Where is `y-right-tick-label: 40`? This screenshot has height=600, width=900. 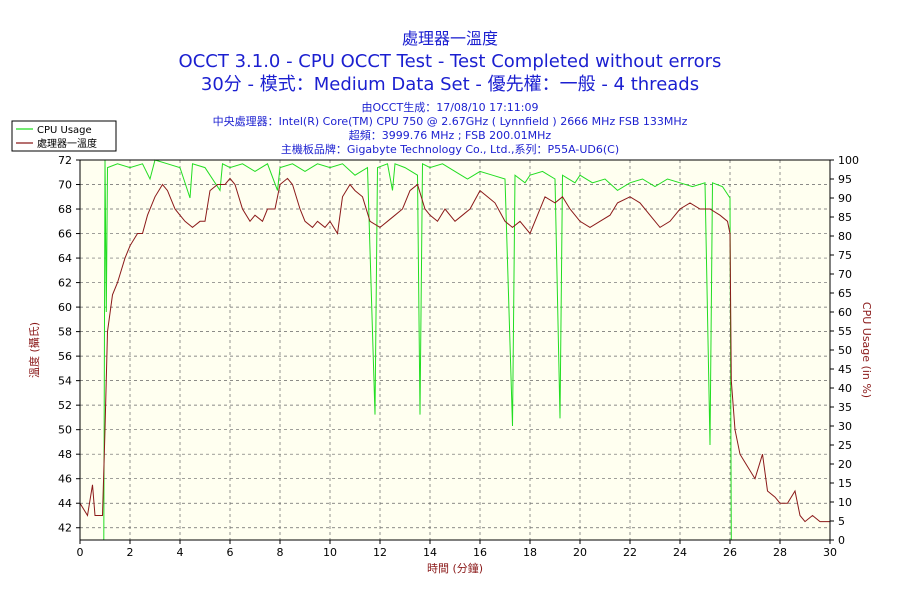 y-right-tick-label: 40 is located at coordinates (845, 388).